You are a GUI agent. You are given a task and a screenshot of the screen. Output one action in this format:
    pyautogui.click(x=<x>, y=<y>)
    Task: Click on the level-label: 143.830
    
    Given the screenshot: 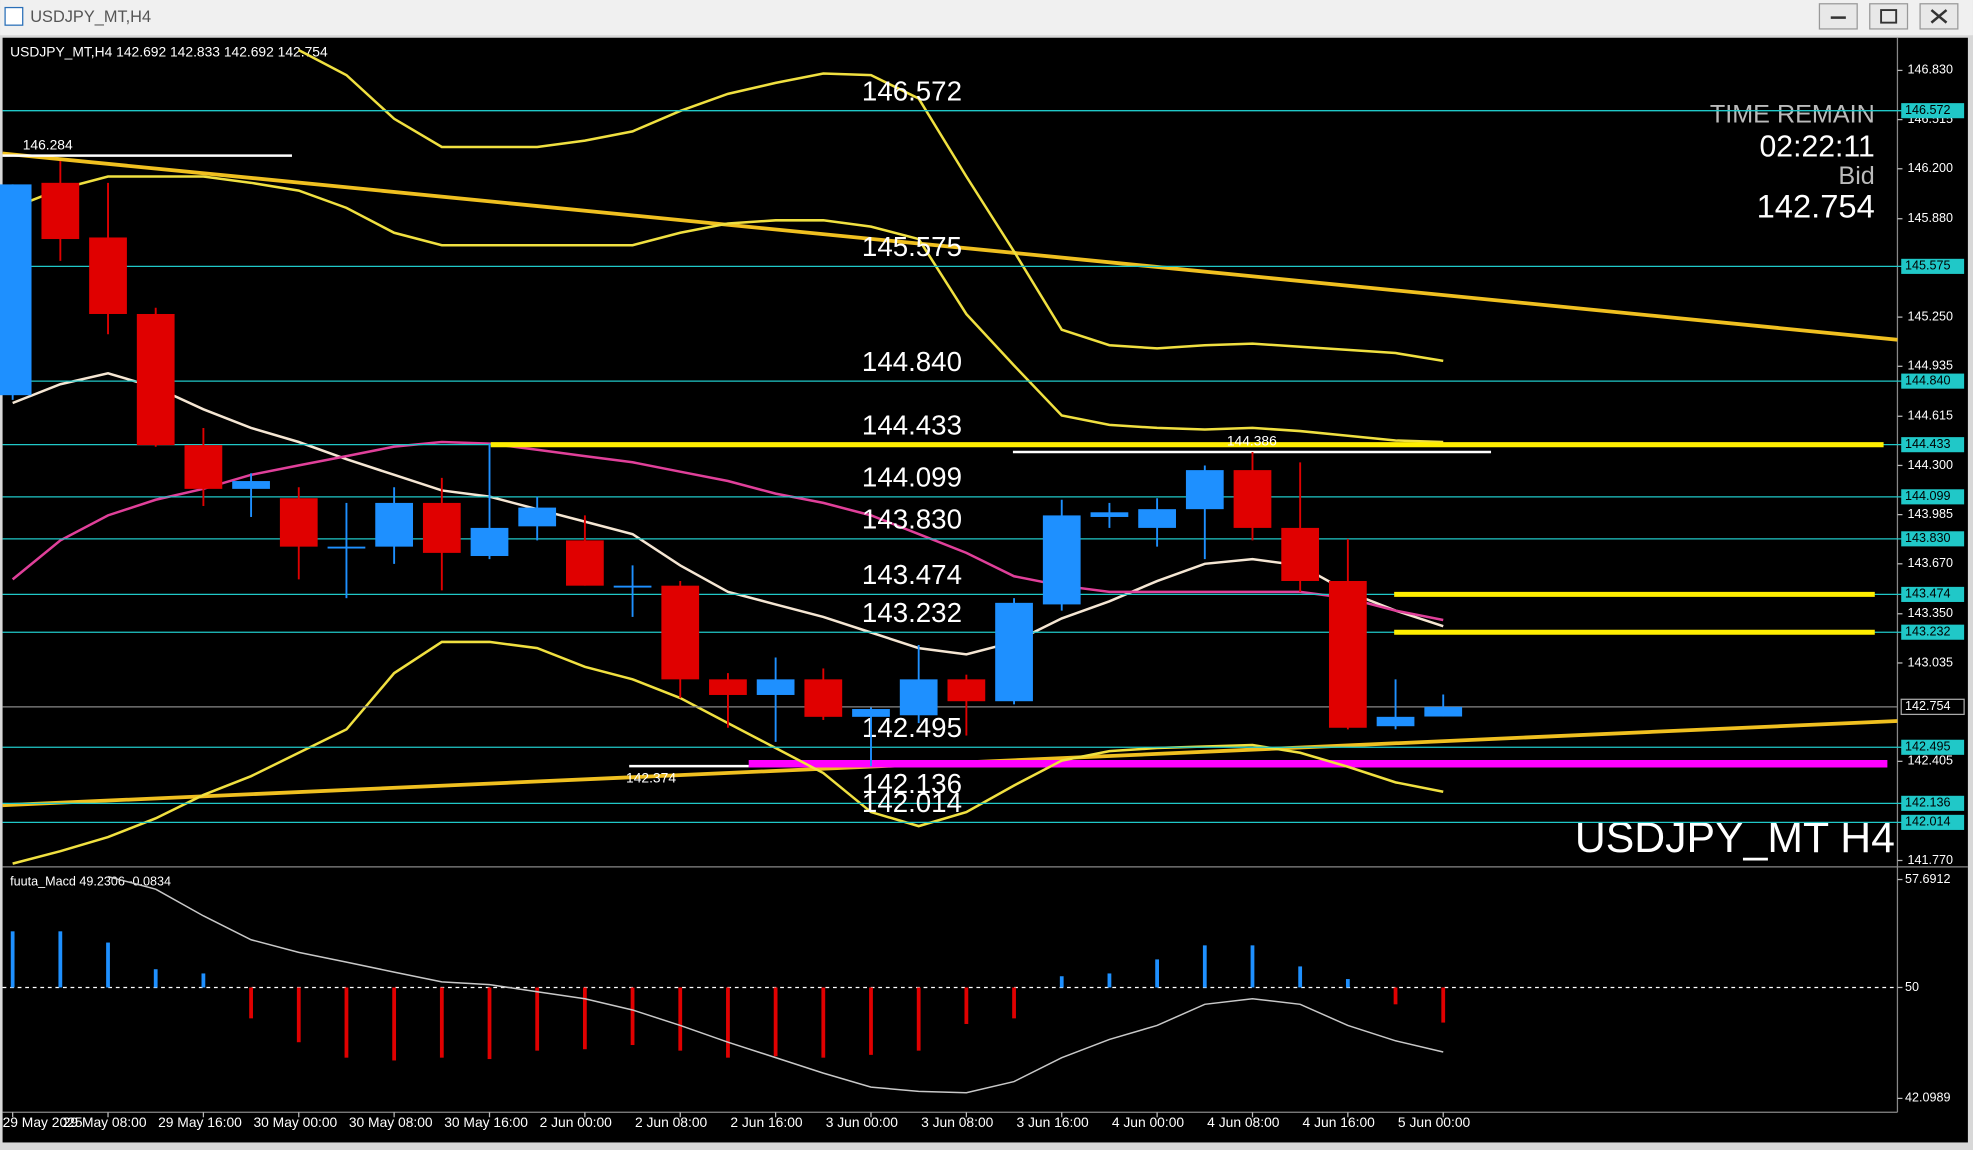 What is the action you would take?
    pyautogui.click(x=912, y=519)
    